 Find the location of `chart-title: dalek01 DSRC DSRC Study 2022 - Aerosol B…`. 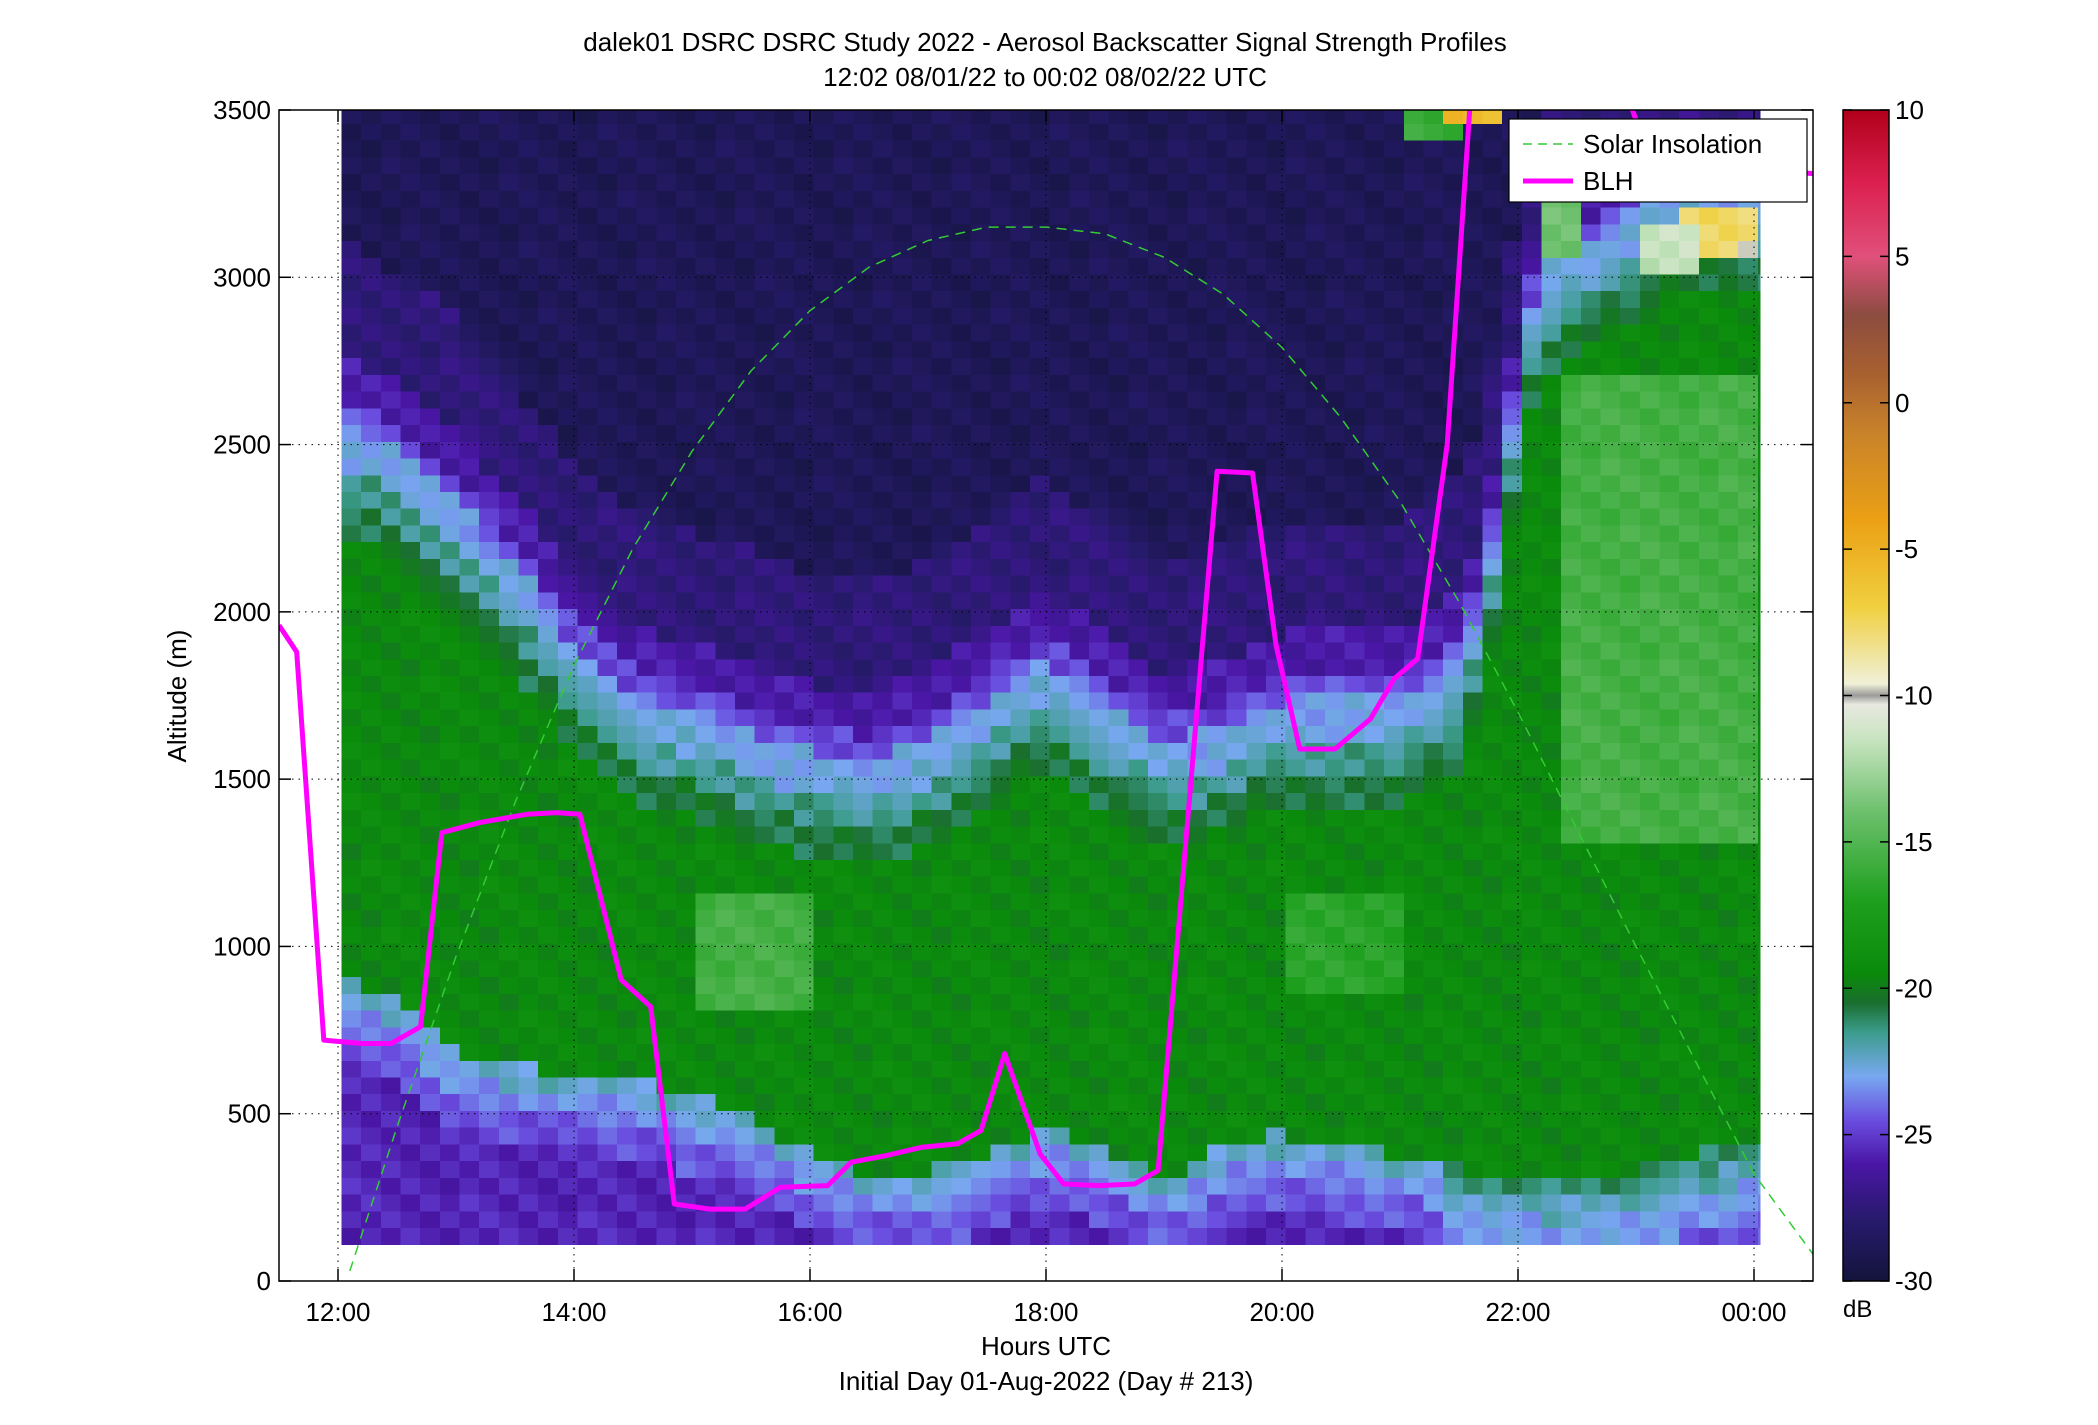

chart-title: dalek01 DSRC DSRC Study 2022 - Aerosol B… is located at coordinates (1044, 42).